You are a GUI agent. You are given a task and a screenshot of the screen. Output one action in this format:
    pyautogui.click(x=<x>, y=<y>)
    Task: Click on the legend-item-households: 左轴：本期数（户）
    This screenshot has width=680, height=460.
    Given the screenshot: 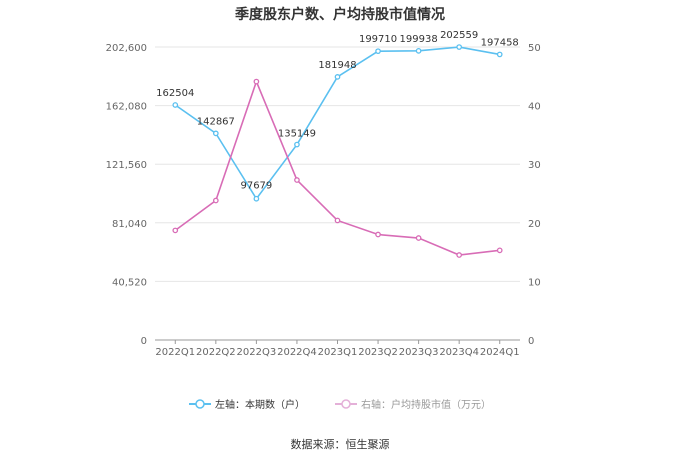 What is the action you would take?
    pyautogui.click(x=247, y=403)
    